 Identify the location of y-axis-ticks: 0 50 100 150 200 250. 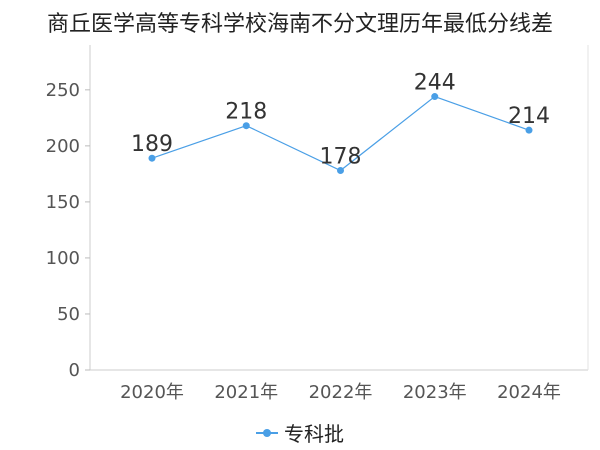
(68, 230).